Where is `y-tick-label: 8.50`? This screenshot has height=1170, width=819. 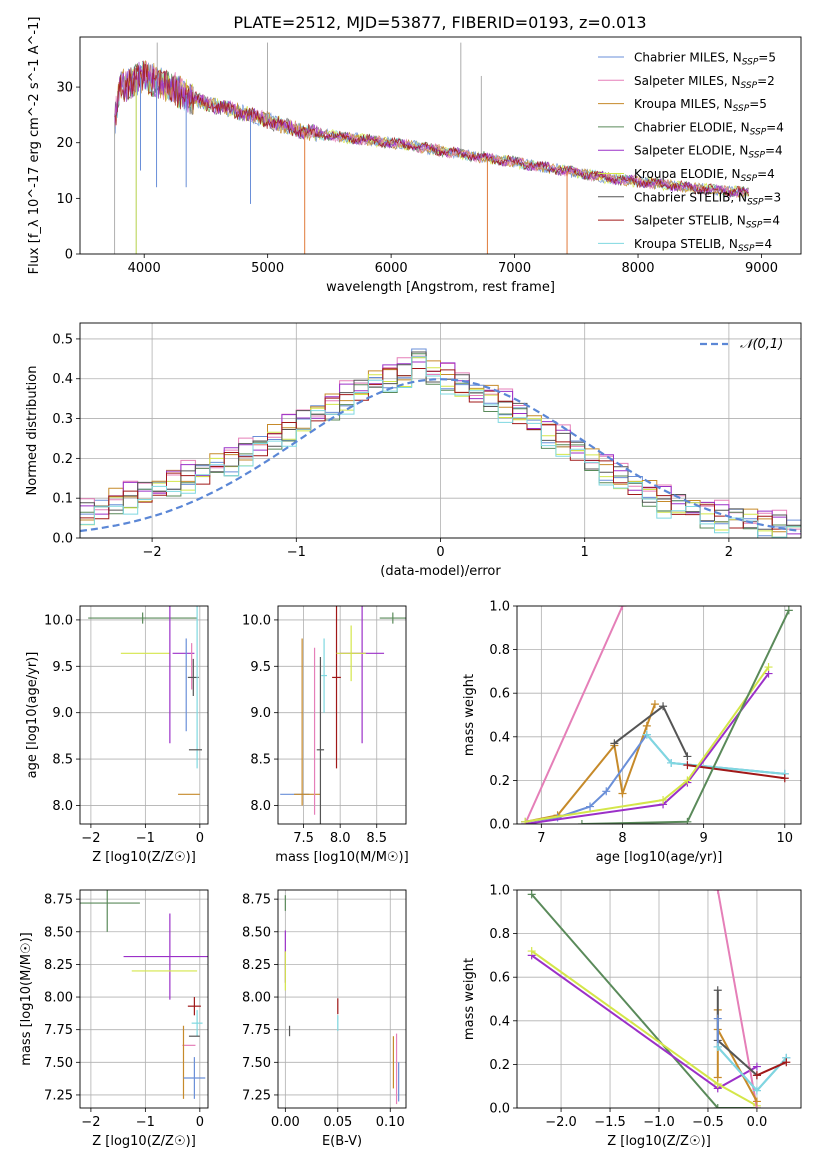
y-tick-label: 8.50 is located at coordinates (256, 932).